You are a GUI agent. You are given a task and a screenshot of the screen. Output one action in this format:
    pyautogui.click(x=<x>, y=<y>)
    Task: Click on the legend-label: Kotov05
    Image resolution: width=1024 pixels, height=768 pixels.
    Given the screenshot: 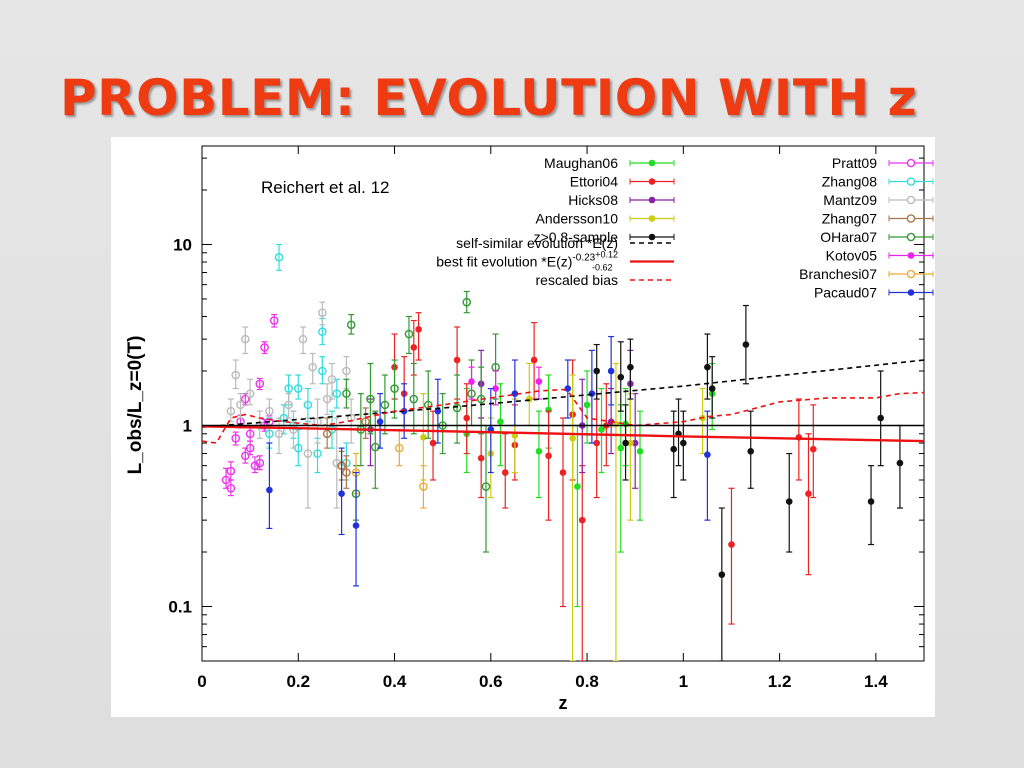 What is the action you would take?
    pyautogui.click(x=852, y=256)
    